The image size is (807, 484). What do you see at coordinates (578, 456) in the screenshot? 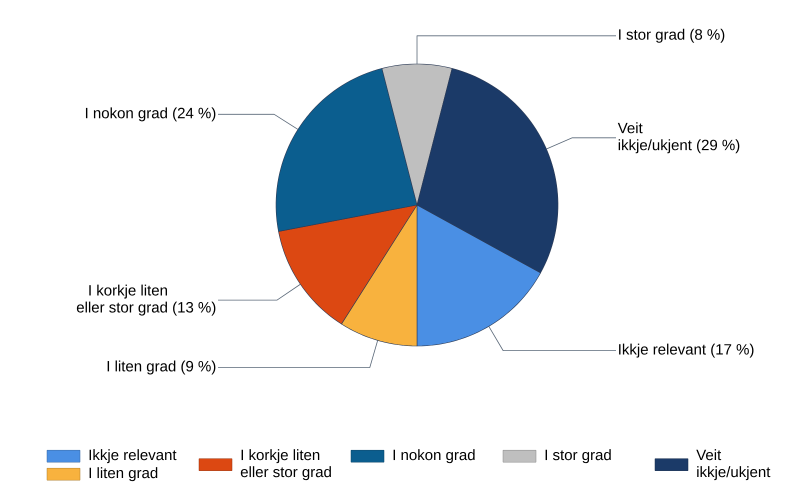
I see `legend-label: I stor grad` at bounding box center [578, 456].